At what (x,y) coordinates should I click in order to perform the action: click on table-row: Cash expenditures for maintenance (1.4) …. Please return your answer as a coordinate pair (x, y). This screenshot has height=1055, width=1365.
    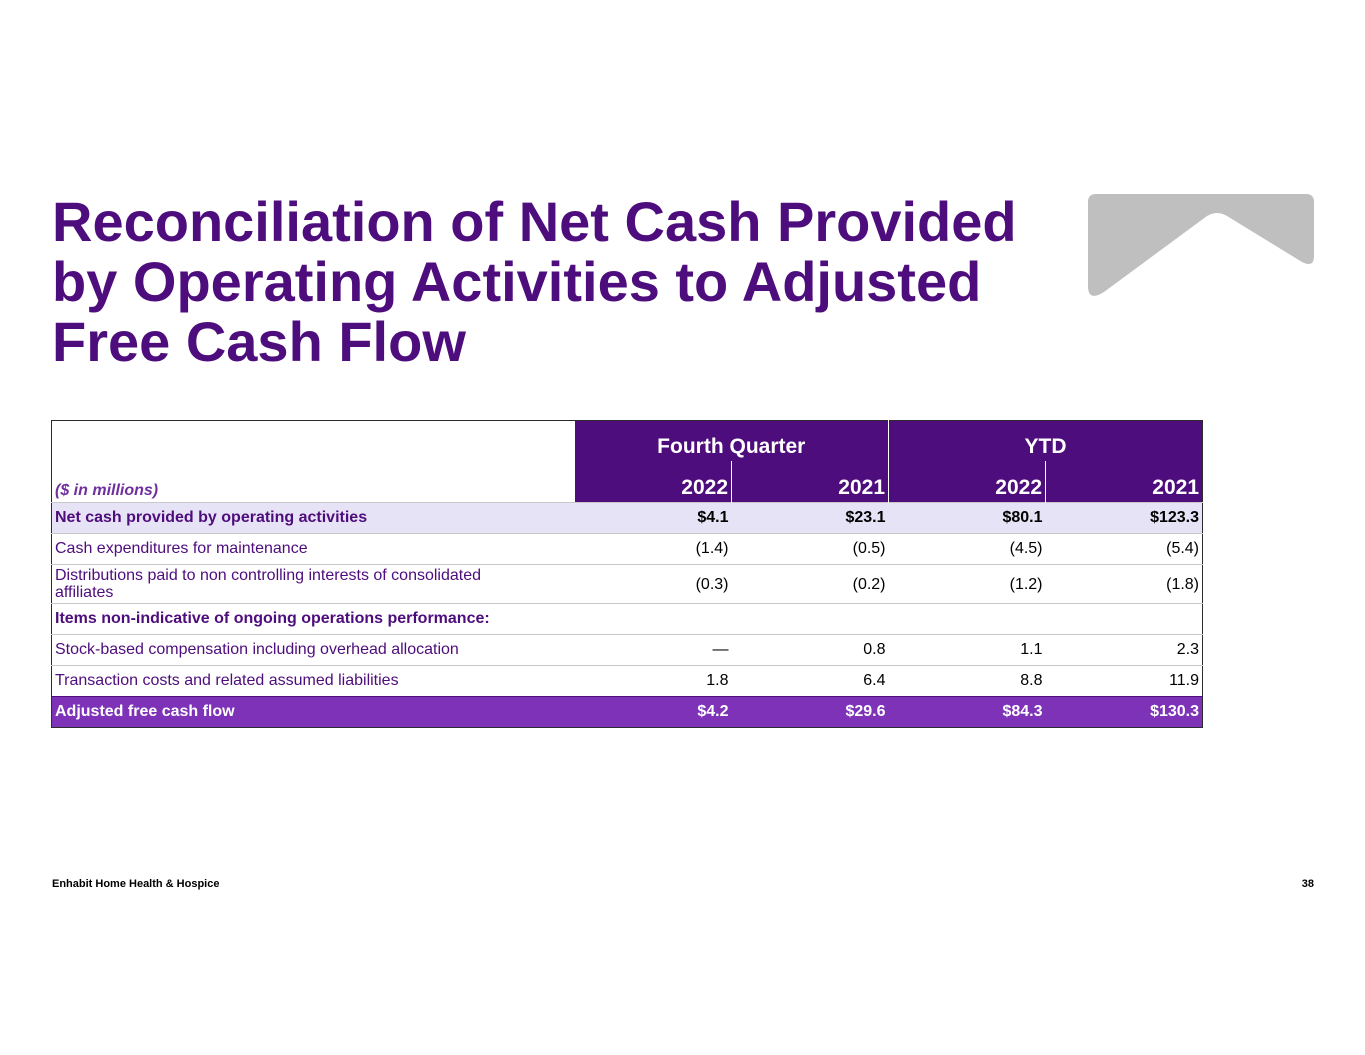
    Looking at the image, I should click on (627, 549).